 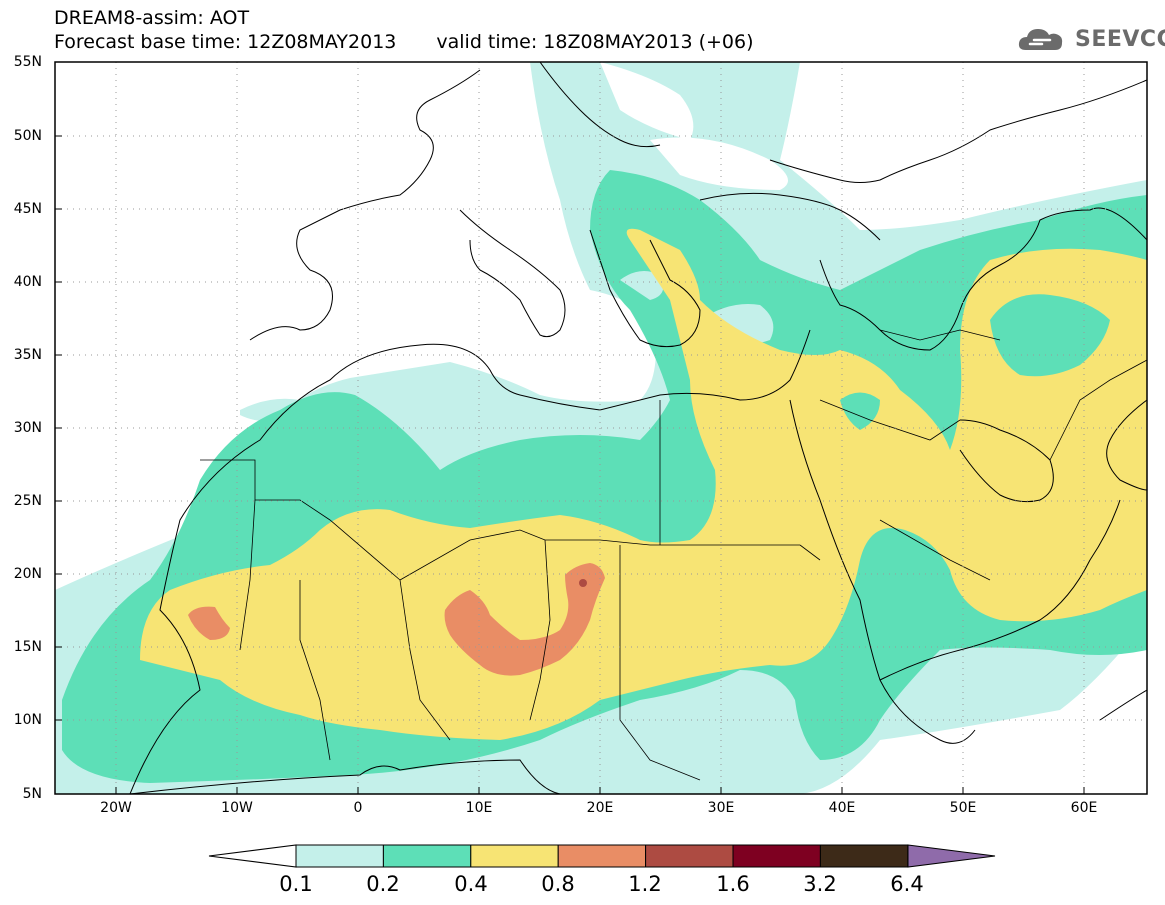 What do you see at coordinates (1120, 39) in the screenshot?
I see `logo-text: SEEVCCC` at bounding box center [1120, 39].